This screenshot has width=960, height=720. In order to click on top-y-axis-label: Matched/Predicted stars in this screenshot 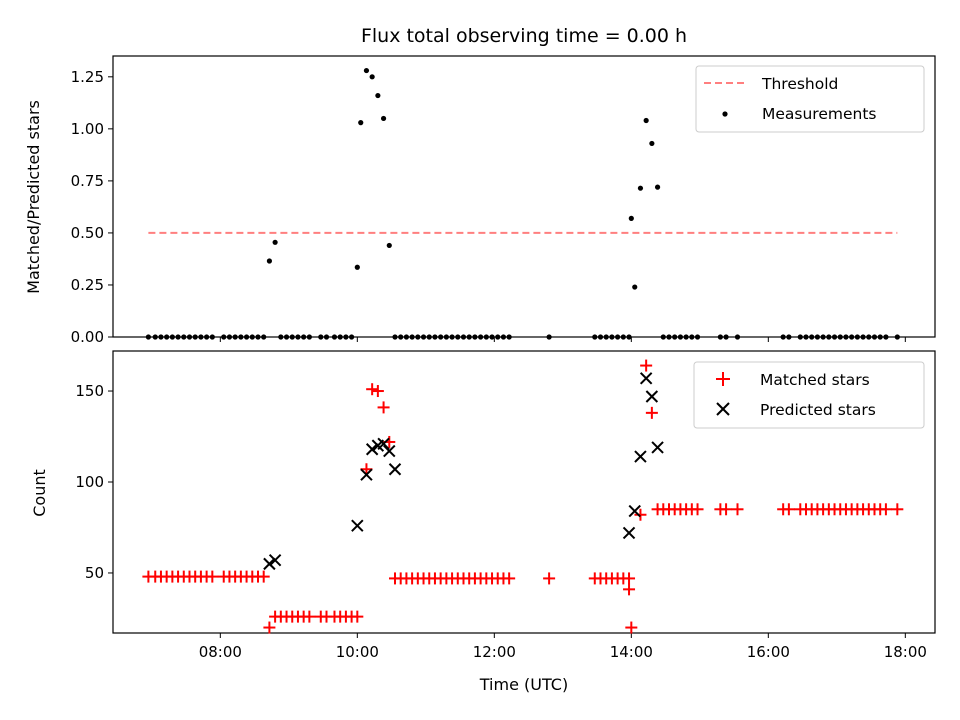, I will do `click(33, 197)`.